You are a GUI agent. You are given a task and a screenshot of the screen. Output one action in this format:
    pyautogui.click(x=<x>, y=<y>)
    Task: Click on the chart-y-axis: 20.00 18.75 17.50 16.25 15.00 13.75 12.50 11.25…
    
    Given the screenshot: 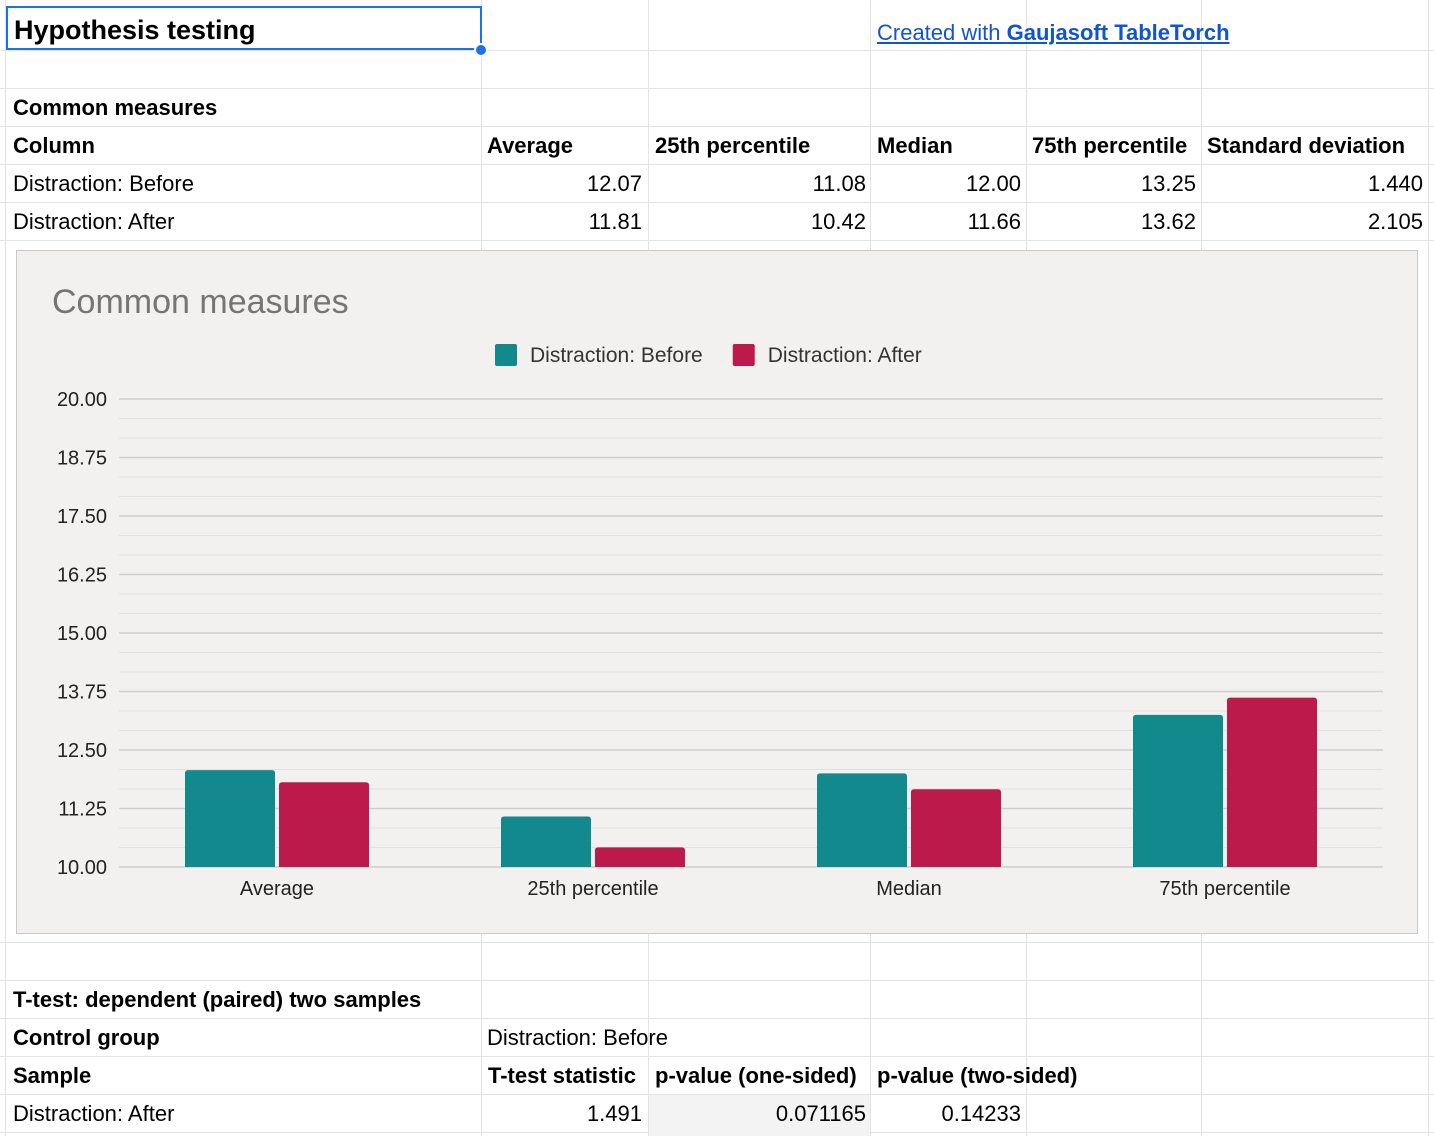 What is the action you would take?
    pyautogui.click(x=82, y=634)
    